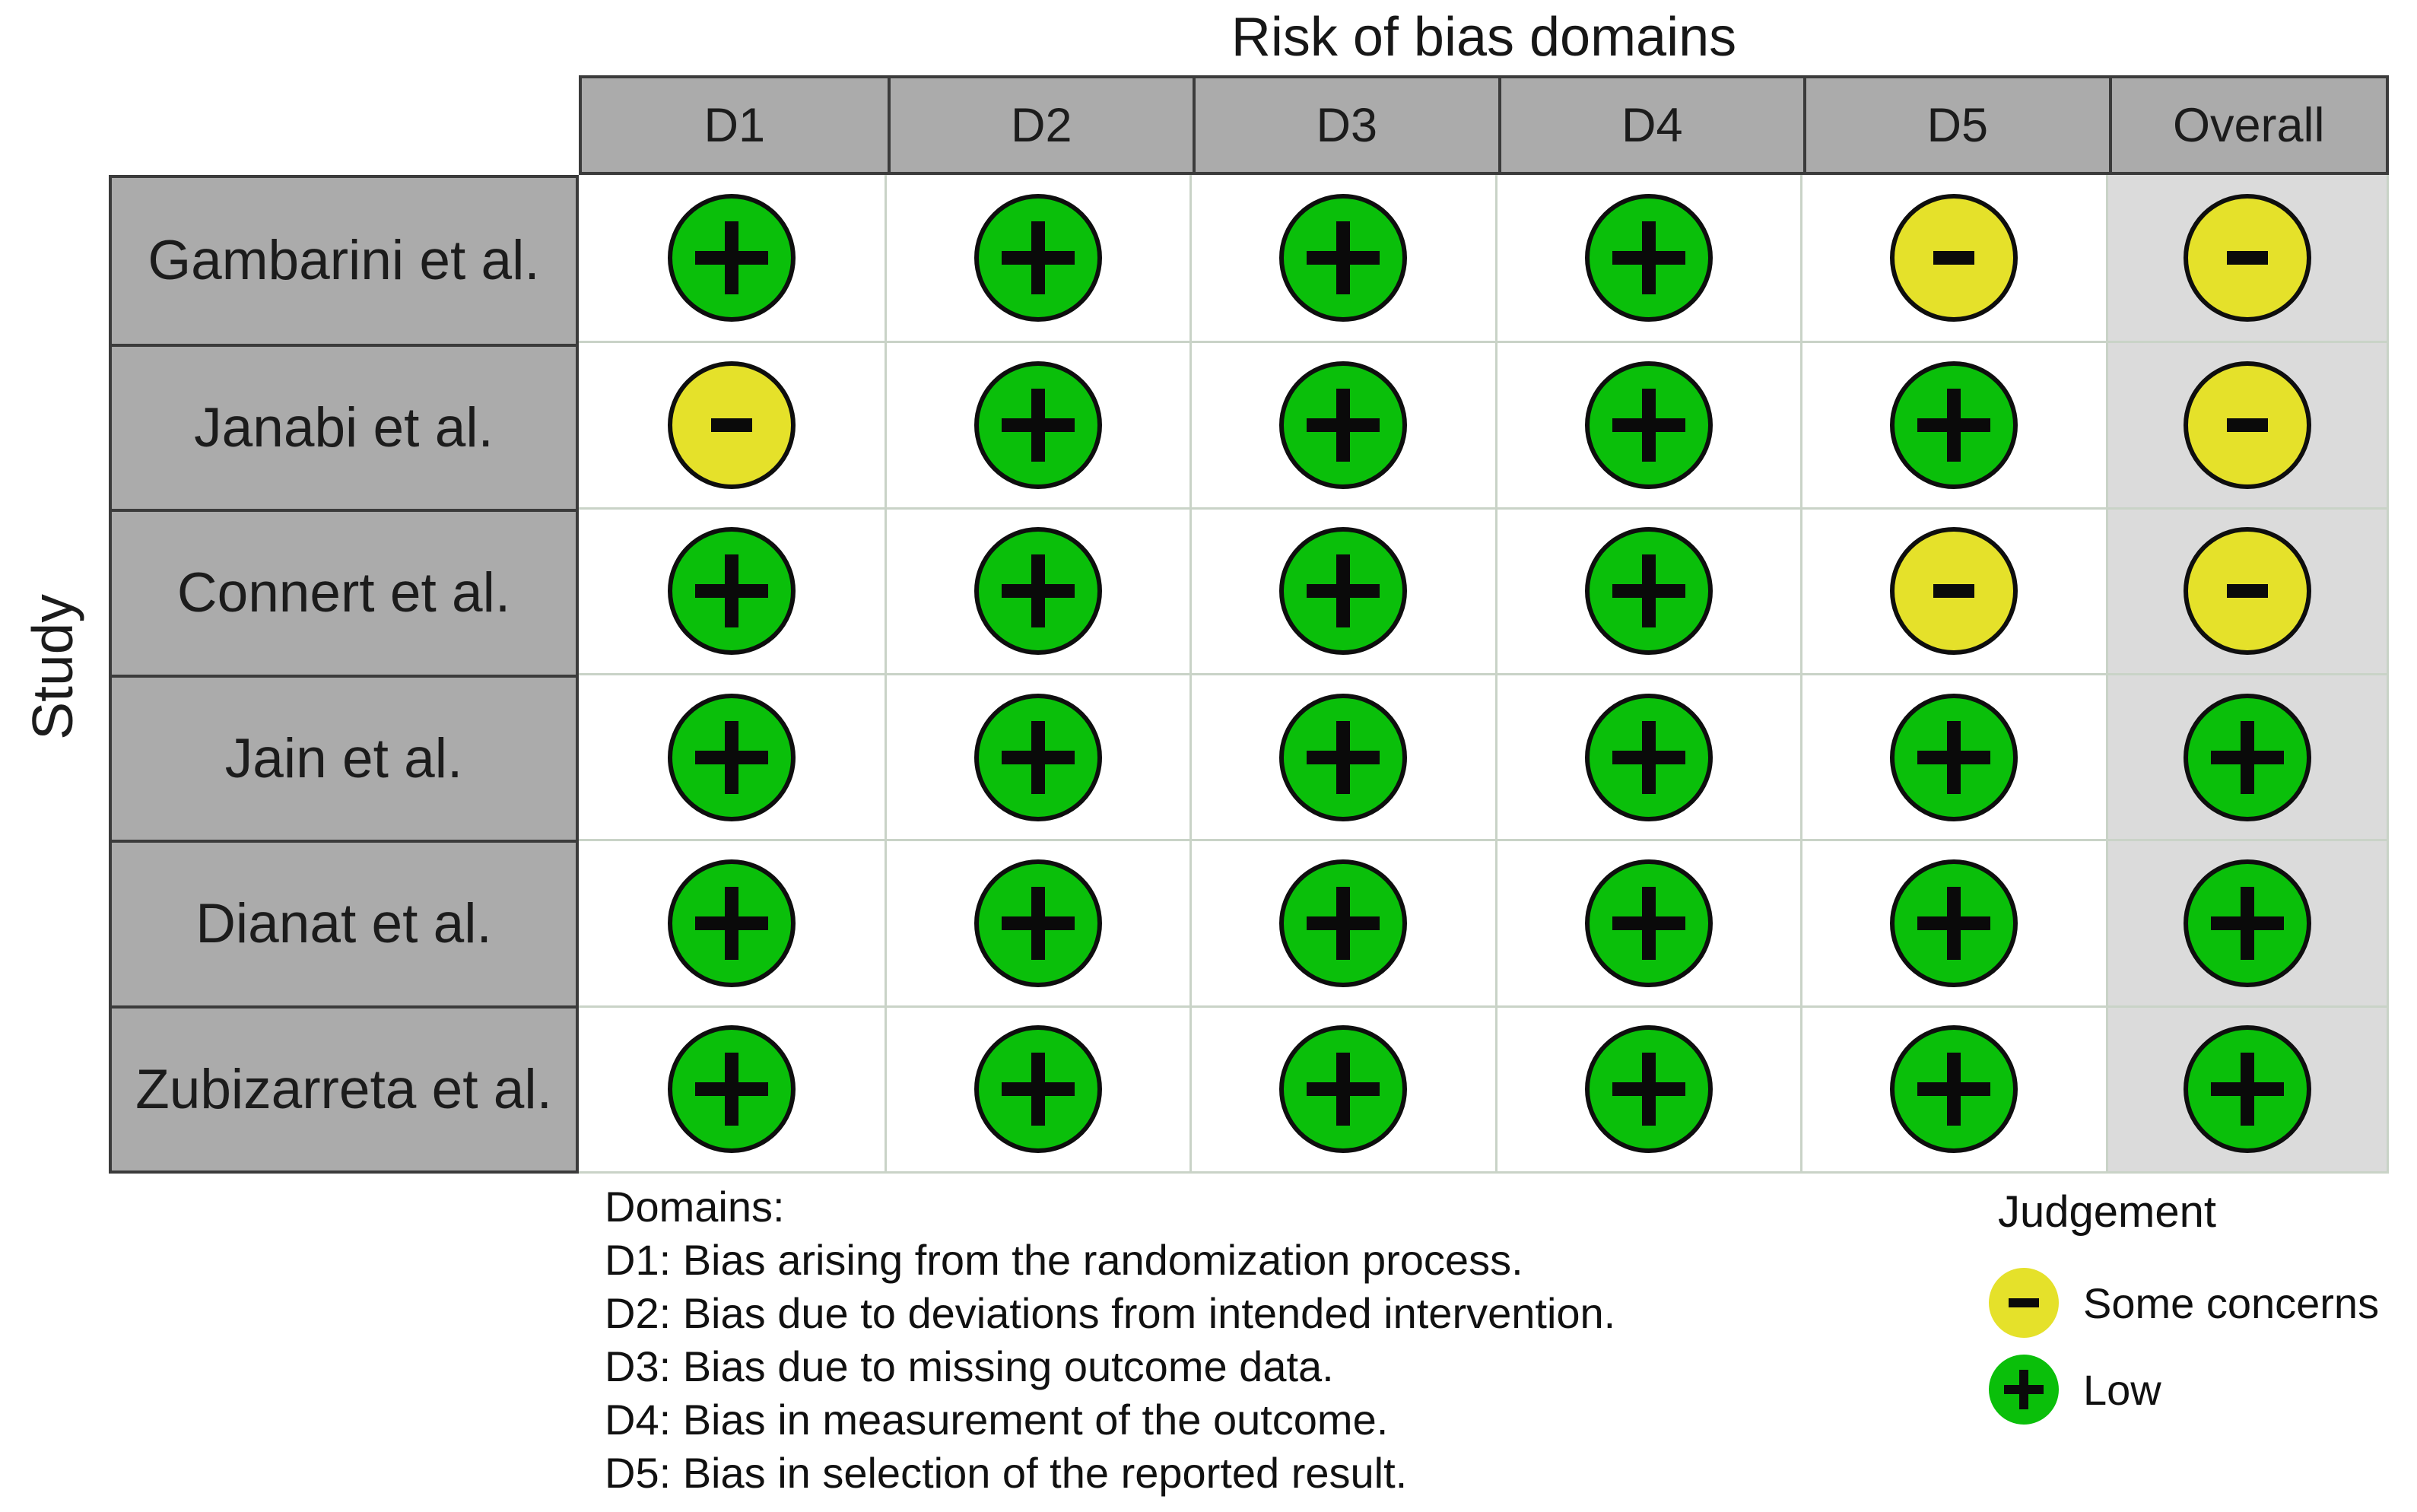 This screenshot has width=2417, height=1512. What do you see at coordinates (695, 1207) in the screenshot?
I see `domains-note-heading: Domains:` at bounding box center [695, 1207].